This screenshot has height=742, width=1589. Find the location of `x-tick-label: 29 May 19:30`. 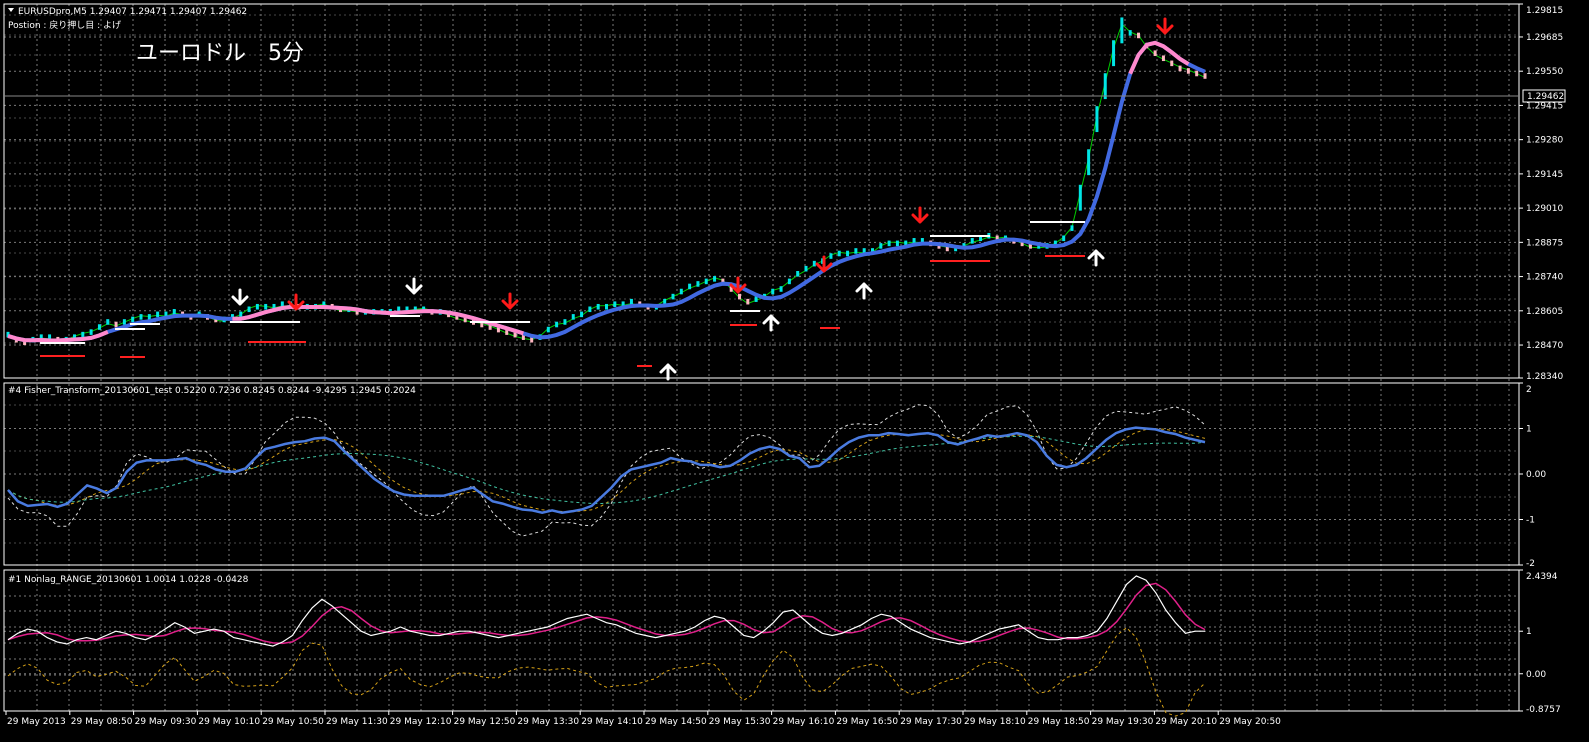

x-tick-label: 29 May 19:30 is located at coordinates (1123, 722).